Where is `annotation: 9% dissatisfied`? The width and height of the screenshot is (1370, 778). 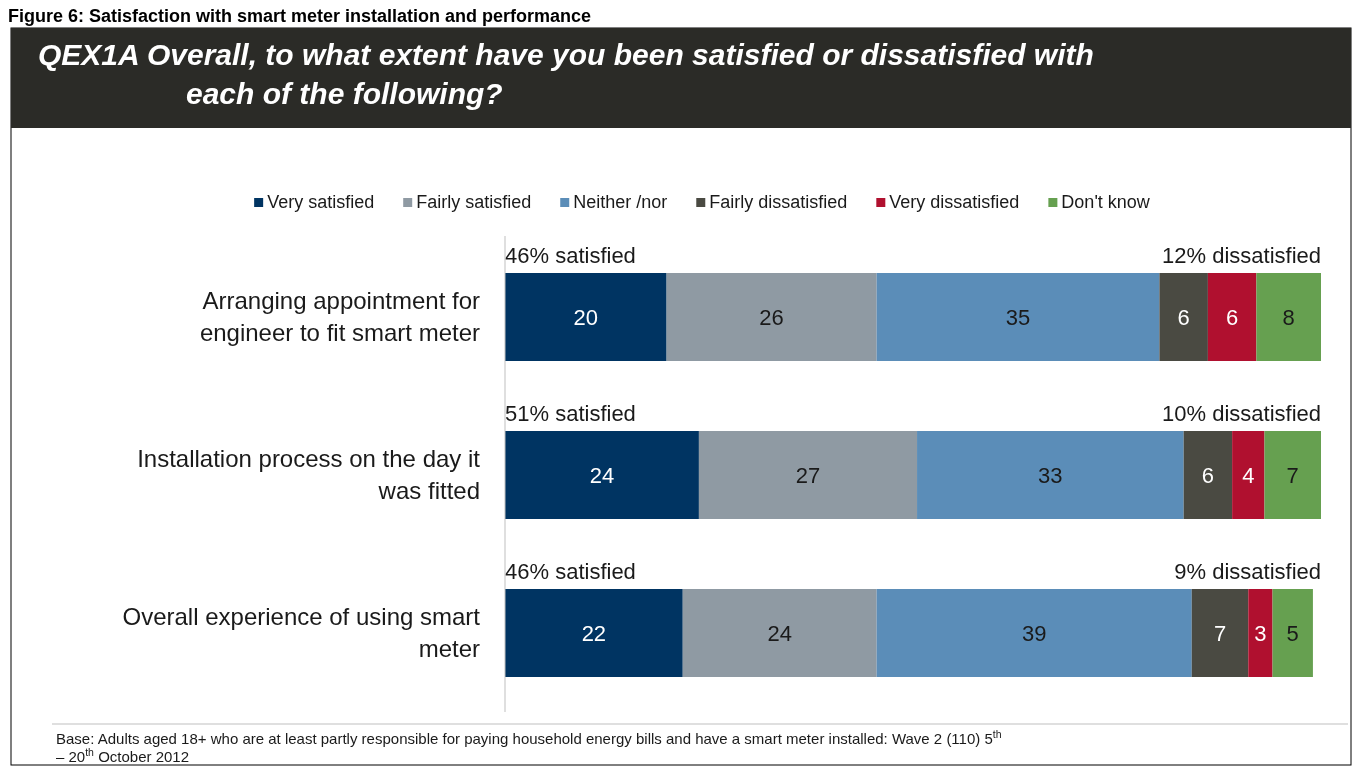
annotation: 9% dissatisfied is located at coordinates (1247, 571).